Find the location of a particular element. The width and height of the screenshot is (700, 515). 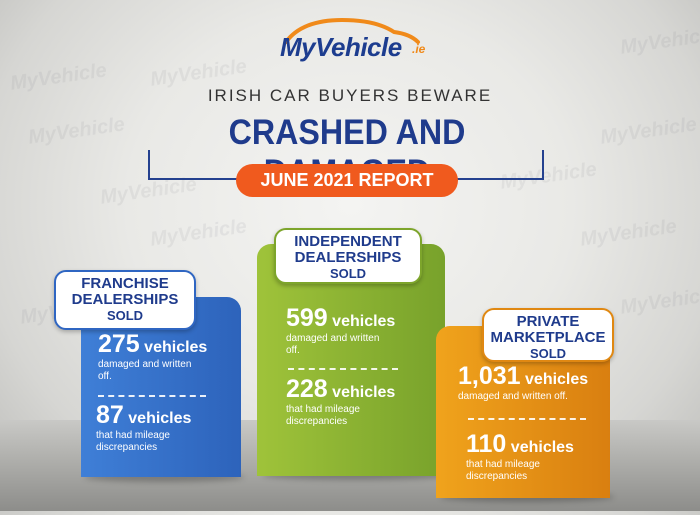

tag-line: PRIVATE is located at coordinates (548, 321).